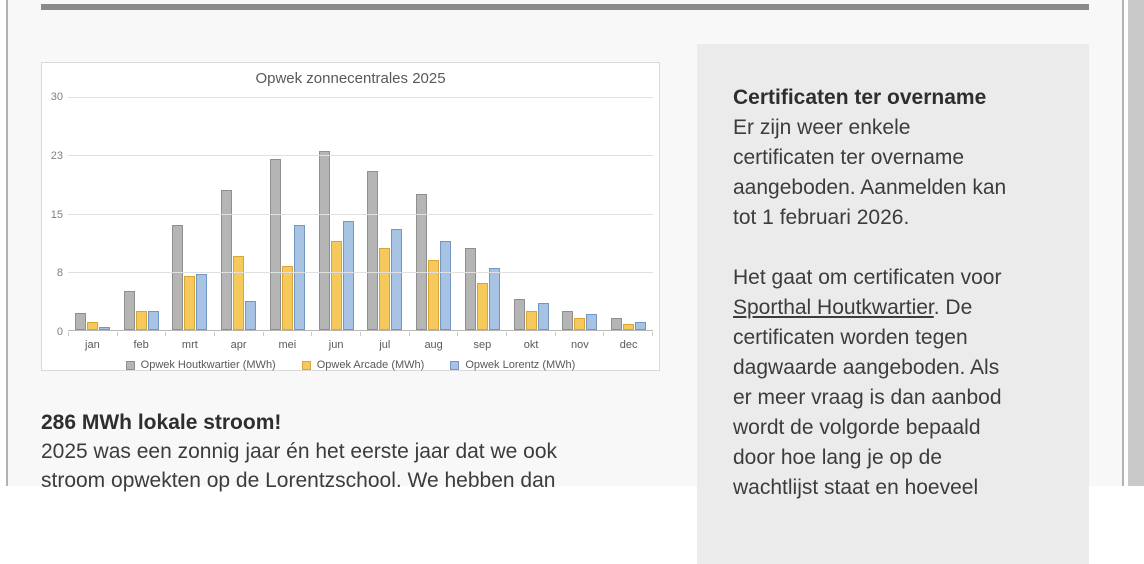 The image size is (1144, 564). I want to click on x-axis-ticks, so click(361, 334).